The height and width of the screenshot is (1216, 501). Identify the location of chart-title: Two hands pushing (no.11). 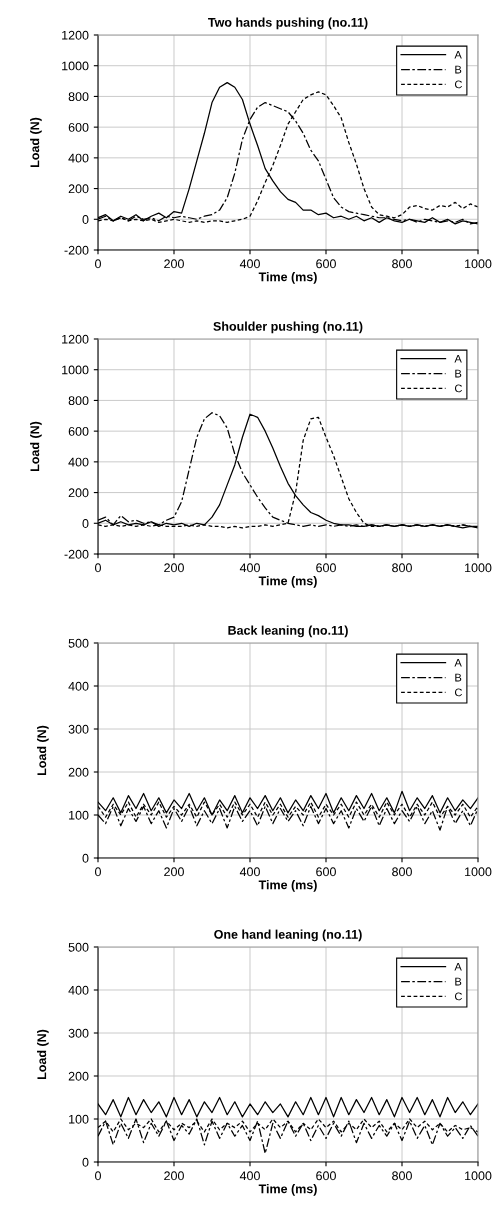
(288, 23).